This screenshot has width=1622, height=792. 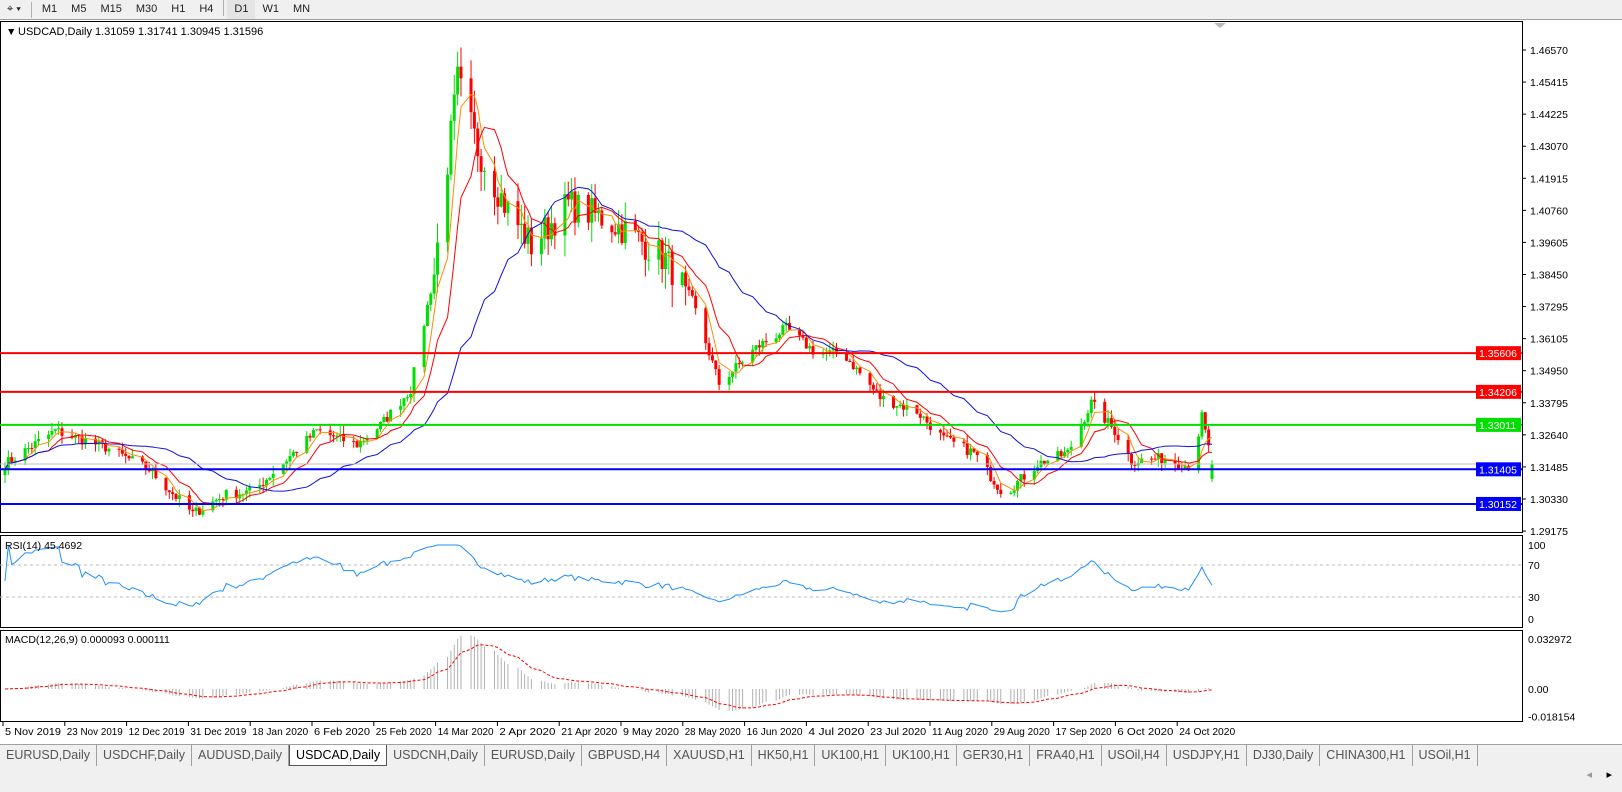 What do you see at coordinates (466, 732) in the screenshot?
I see `date-label: 14 Mar 2020` at bounding box center [466, 732].